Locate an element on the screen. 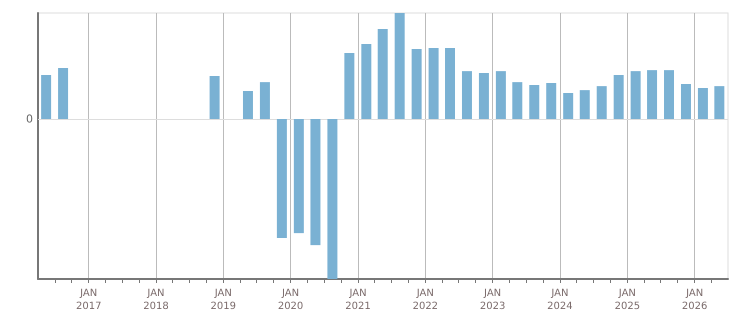 This screenshot has height=313, width=751. x-tick-label: JAN 2018 is located at coordinates (156, 300).